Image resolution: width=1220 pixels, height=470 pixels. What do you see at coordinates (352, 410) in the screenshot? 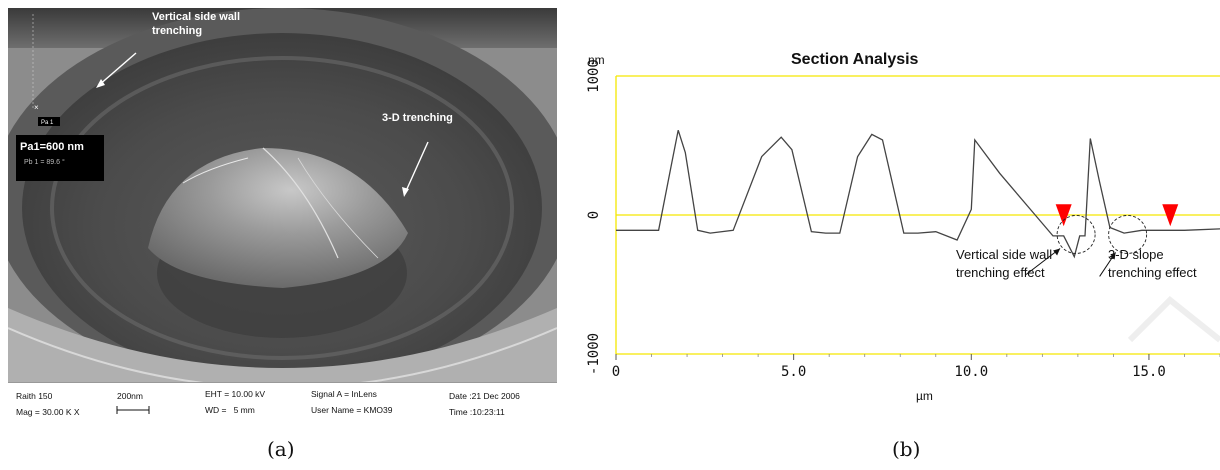
I see `user-name: User Name = KMO39` at bounding box center [352, 410].